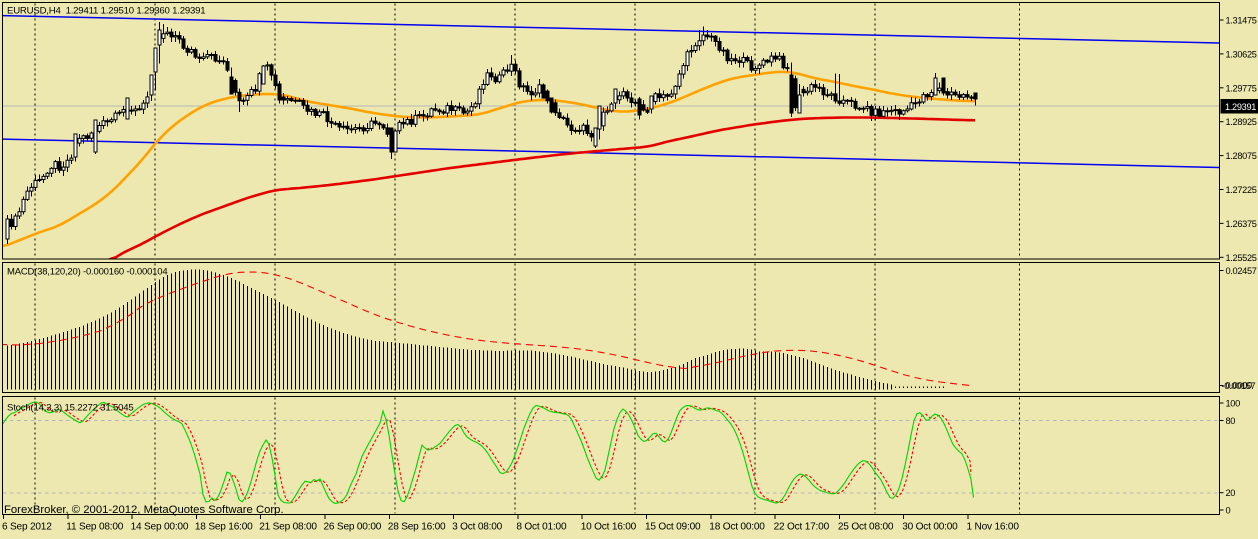 Image resolution: width=1258 pixels, height=539 pixels. I want to click on svg-text: 18 Oct 00:00, so click(737, 527).